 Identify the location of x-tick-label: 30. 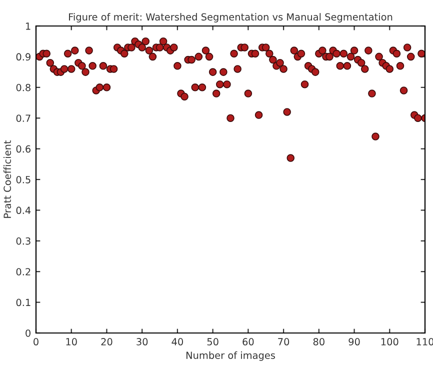
(142, 342).